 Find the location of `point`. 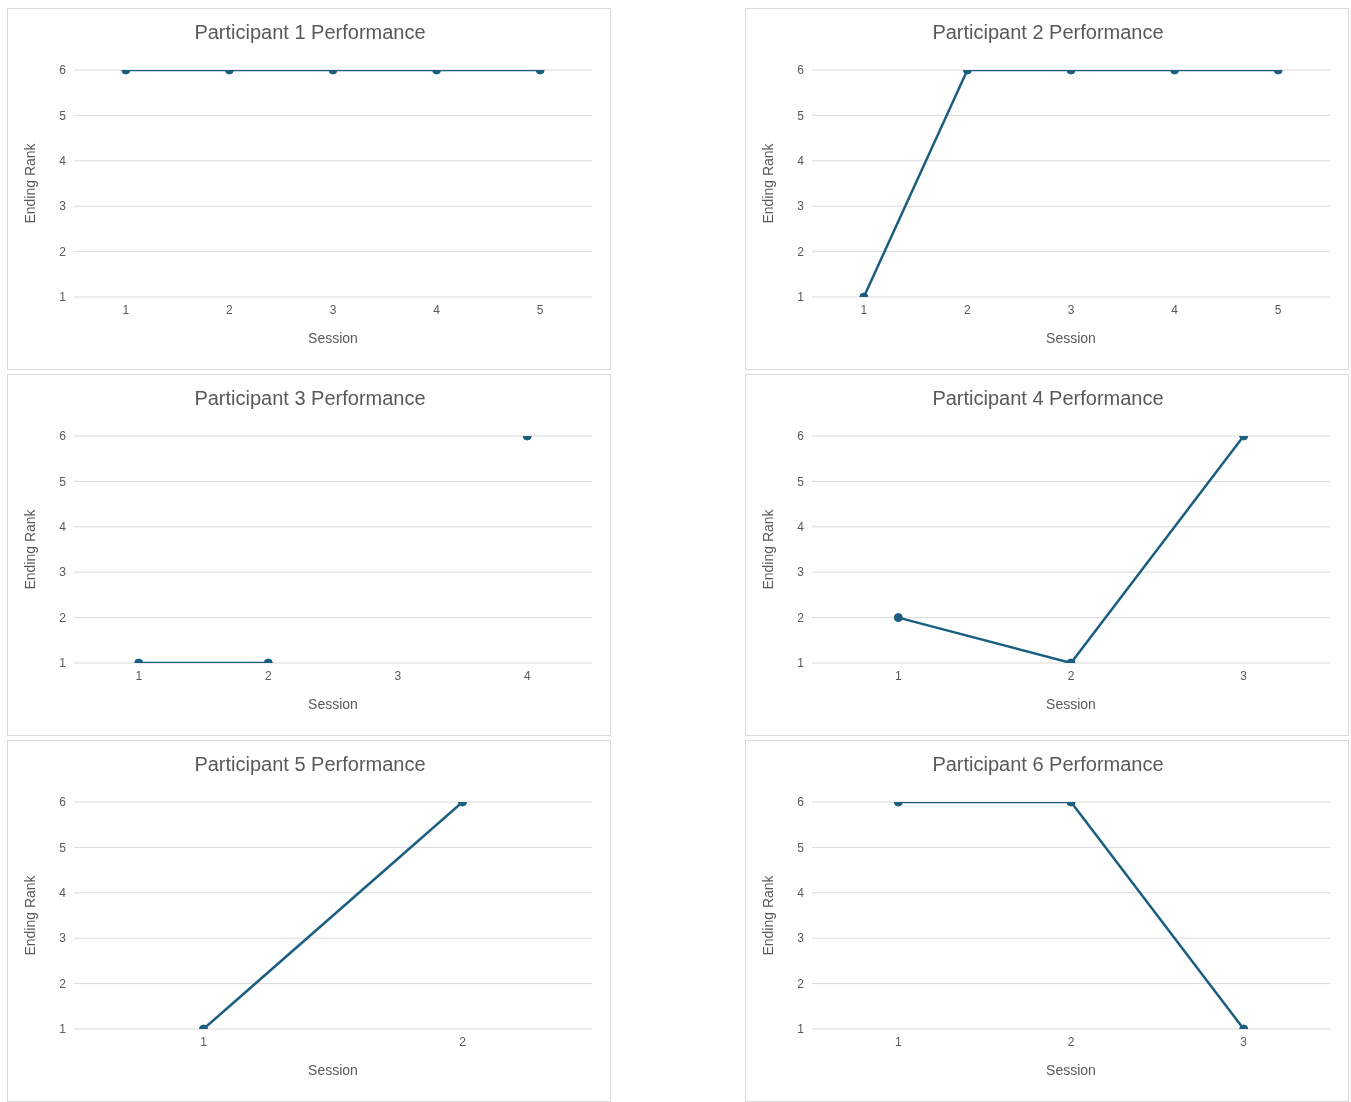

point is located at coordinates (898, 618).